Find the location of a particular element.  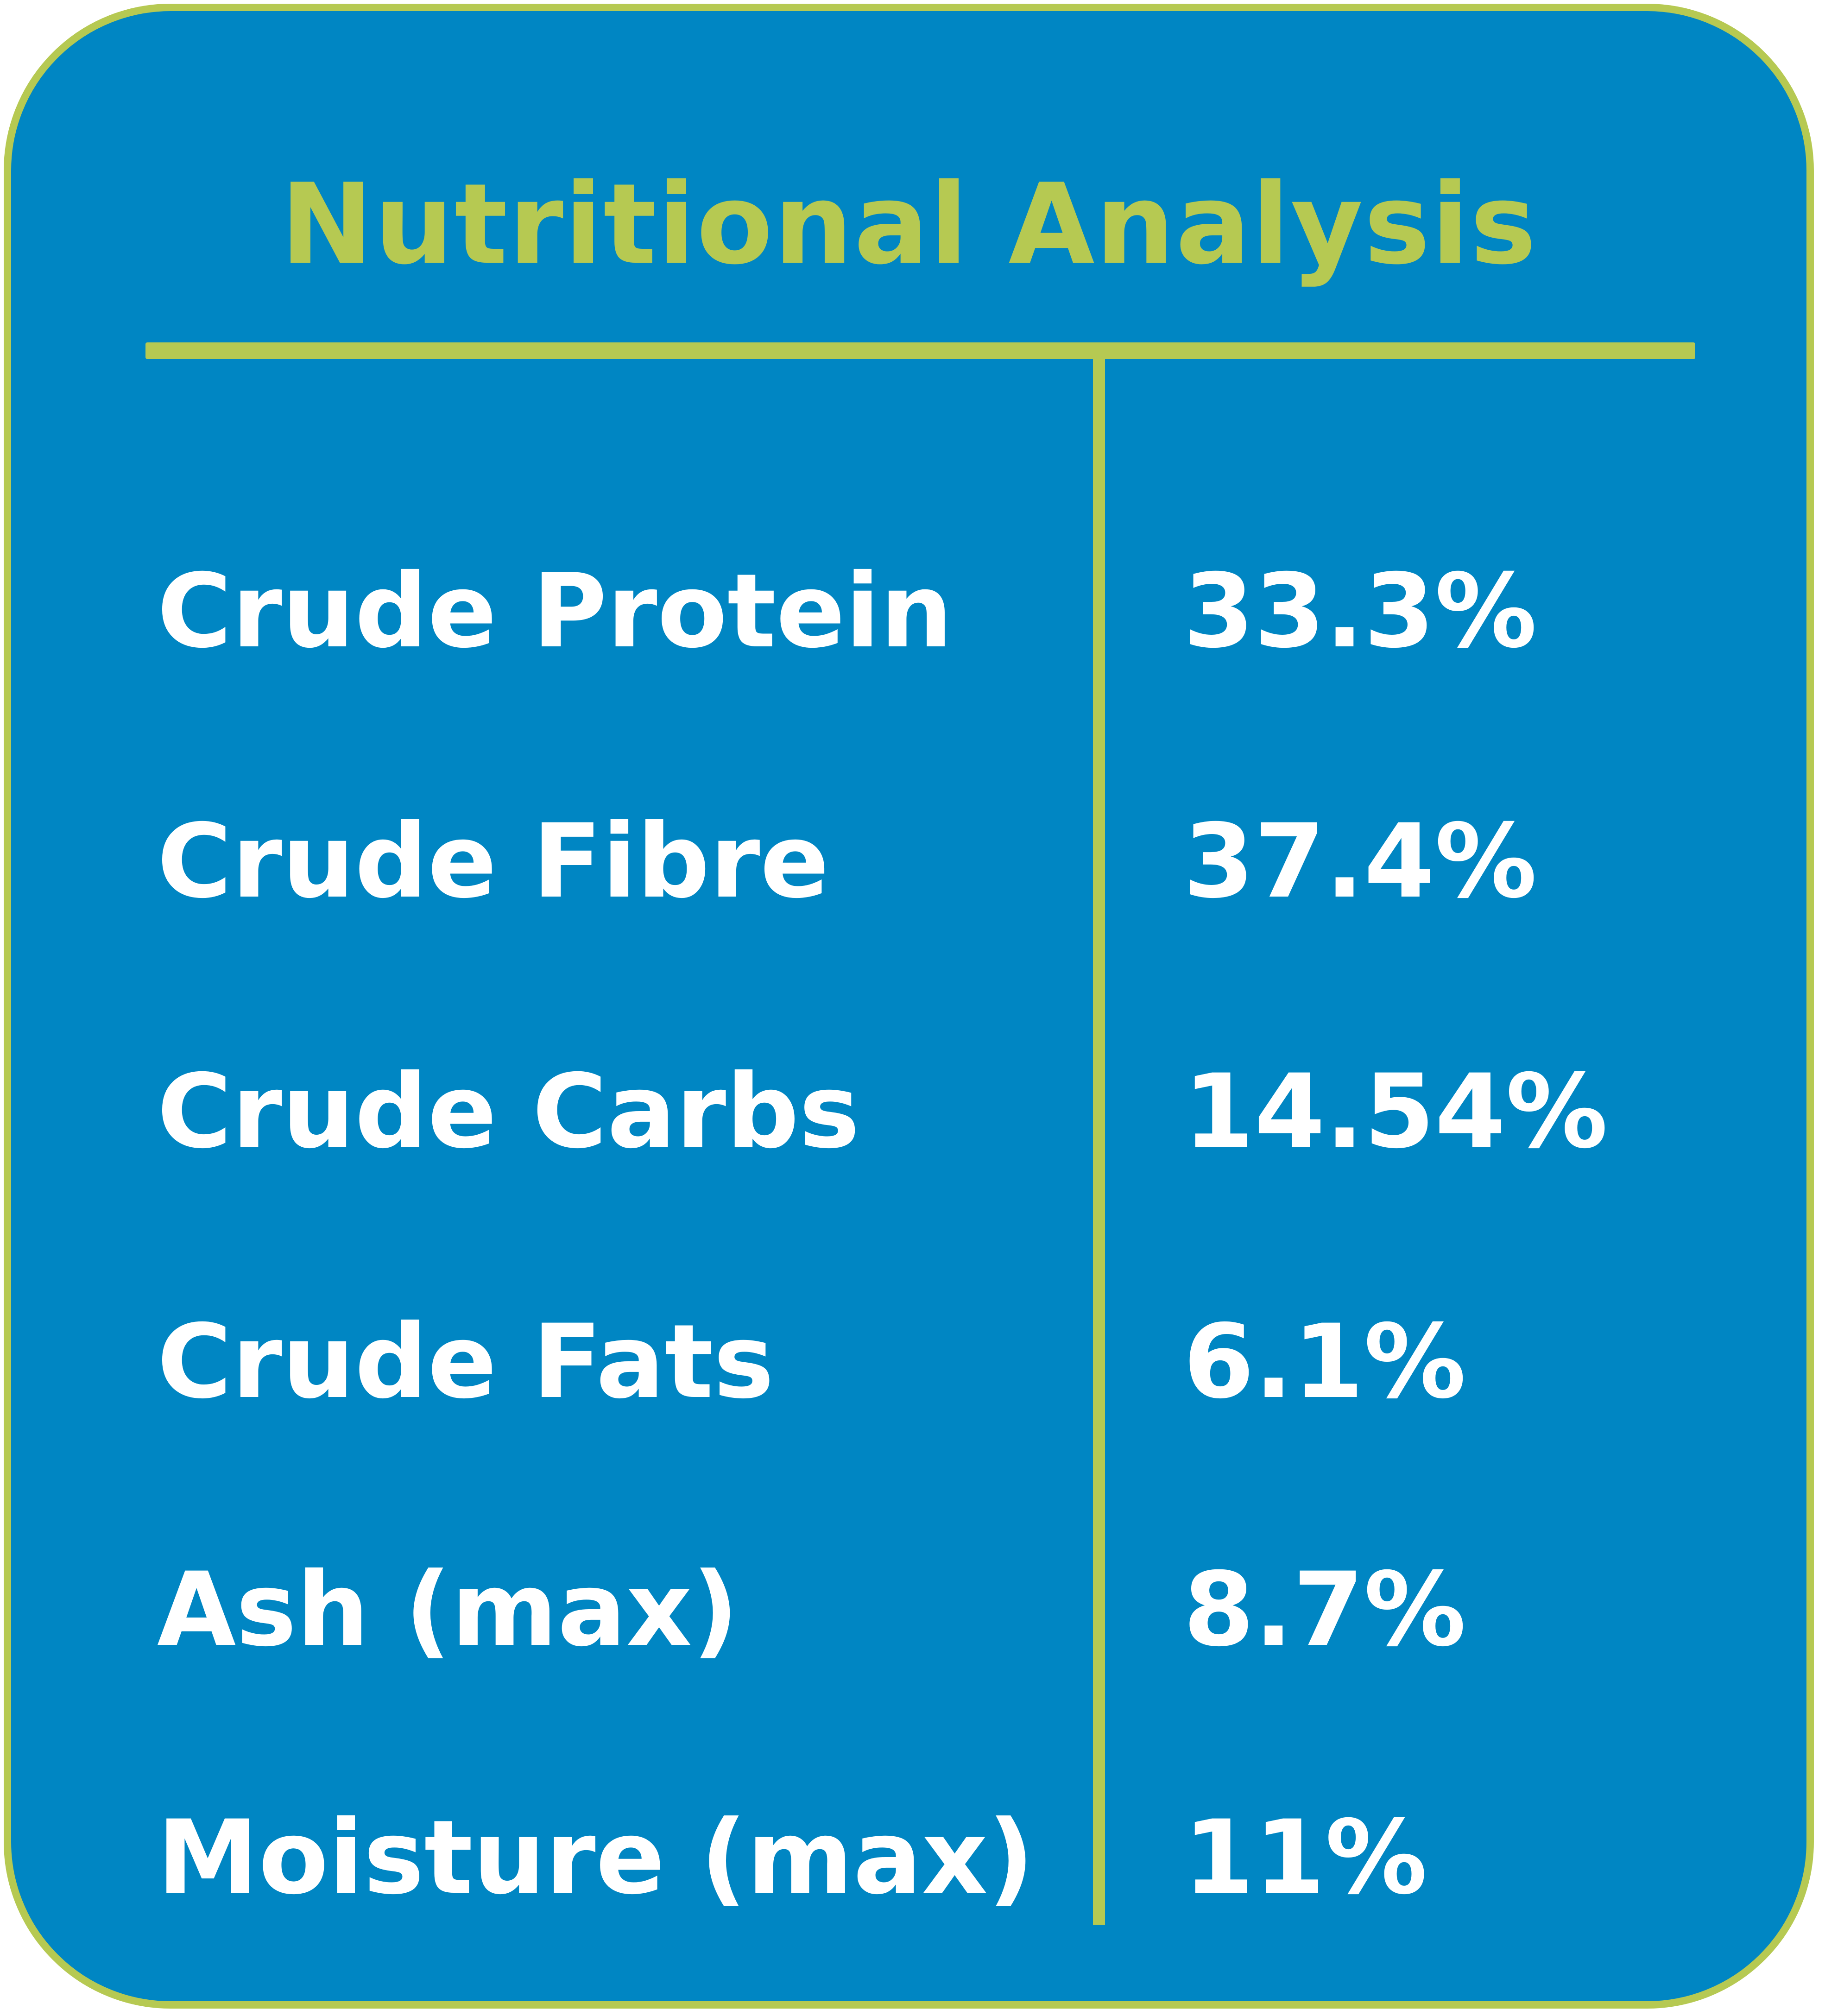

table-row: Crude Fats 6.1% is located at coordinates (909, 1361).